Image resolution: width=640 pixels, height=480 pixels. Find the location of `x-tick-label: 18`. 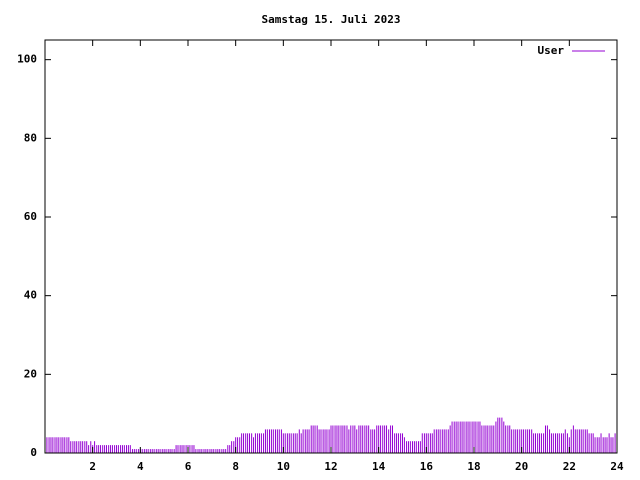

x-tick-label: 18 is located at coordinates (473, 466).